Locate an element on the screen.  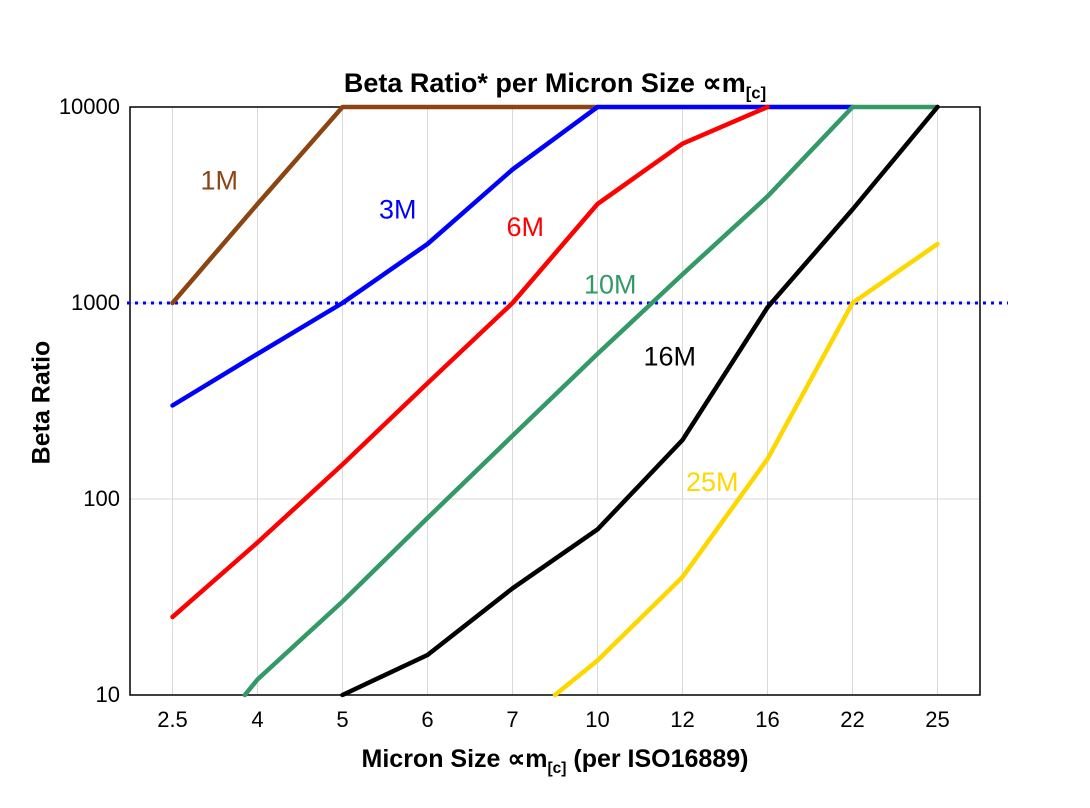
series-line-1M is located at coordinates (385, 205).